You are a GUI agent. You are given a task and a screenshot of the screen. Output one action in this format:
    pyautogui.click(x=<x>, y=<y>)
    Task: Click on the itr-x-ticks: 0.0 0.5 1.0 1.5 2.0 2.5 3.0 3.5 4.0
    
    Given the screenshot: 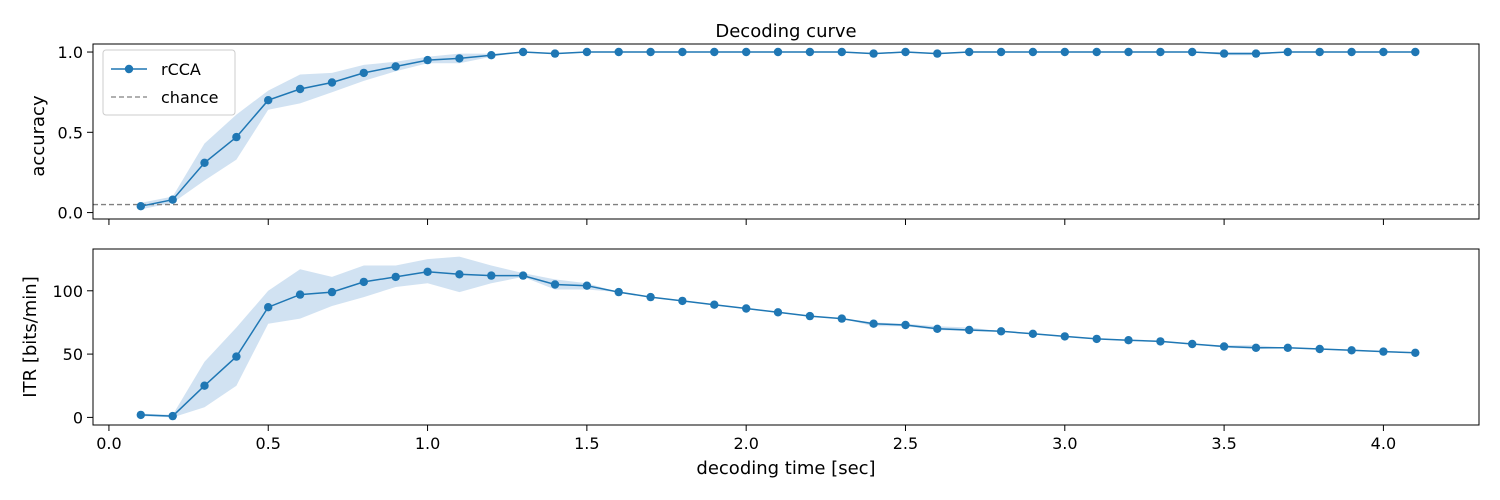 What is the action you would take?
    pyautogui.click(x=746, y=439)
    